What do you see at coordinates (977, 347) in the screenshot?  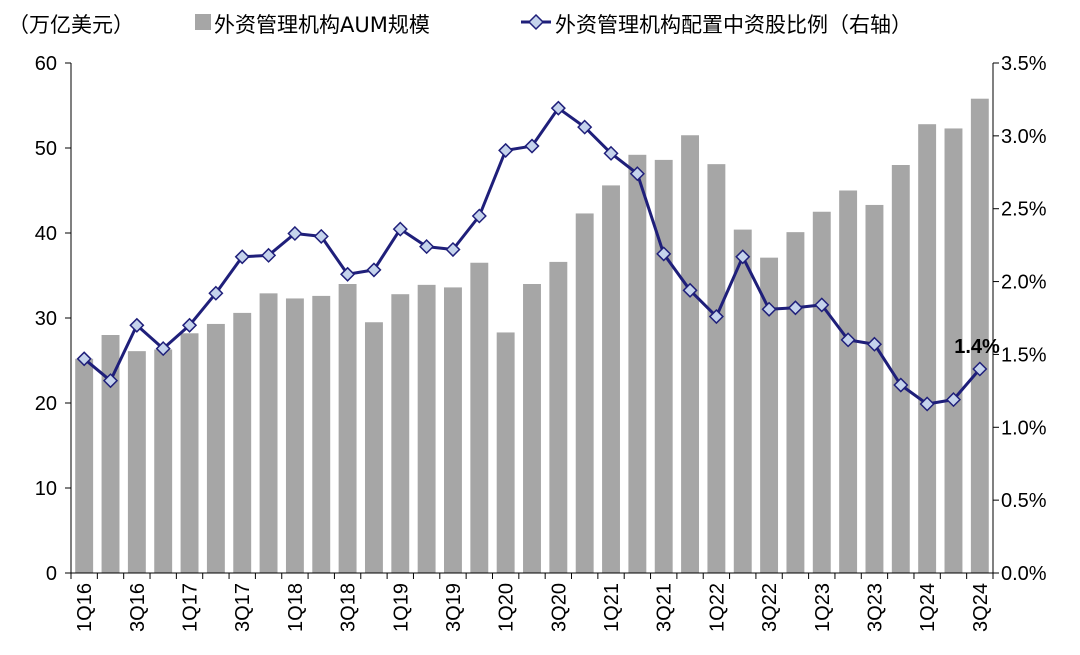 I see `last-value-annotation: 1.4%` at bounding box center [977, 347].